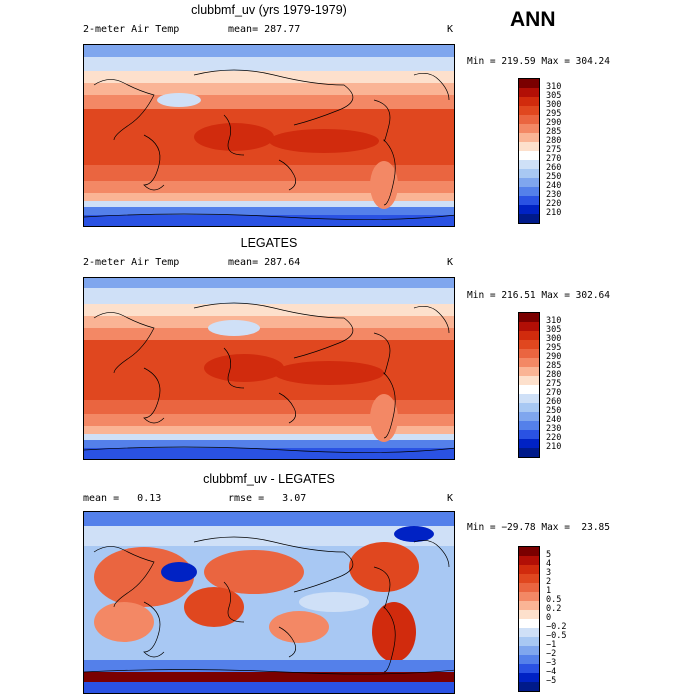 The height and width of the screenshot is (700, 700). What do you see at coordinates (554, 375) in the screenshot?
I see `panel-2-colorbar-level-label: 280` at bounding box center [554, 375].